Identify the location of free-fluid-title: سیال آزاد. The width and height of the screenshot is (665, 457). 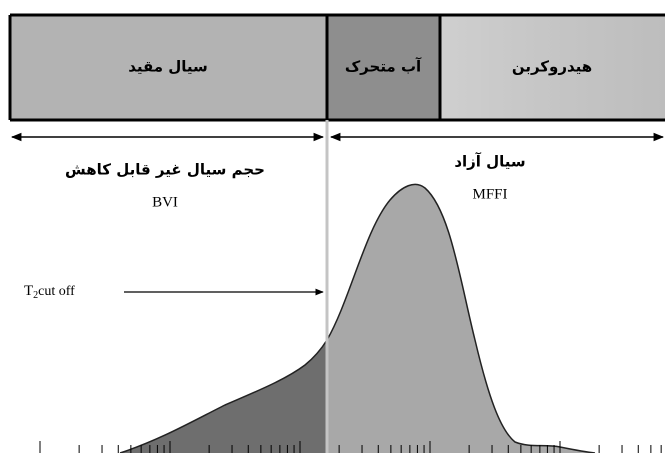
(489, 162).